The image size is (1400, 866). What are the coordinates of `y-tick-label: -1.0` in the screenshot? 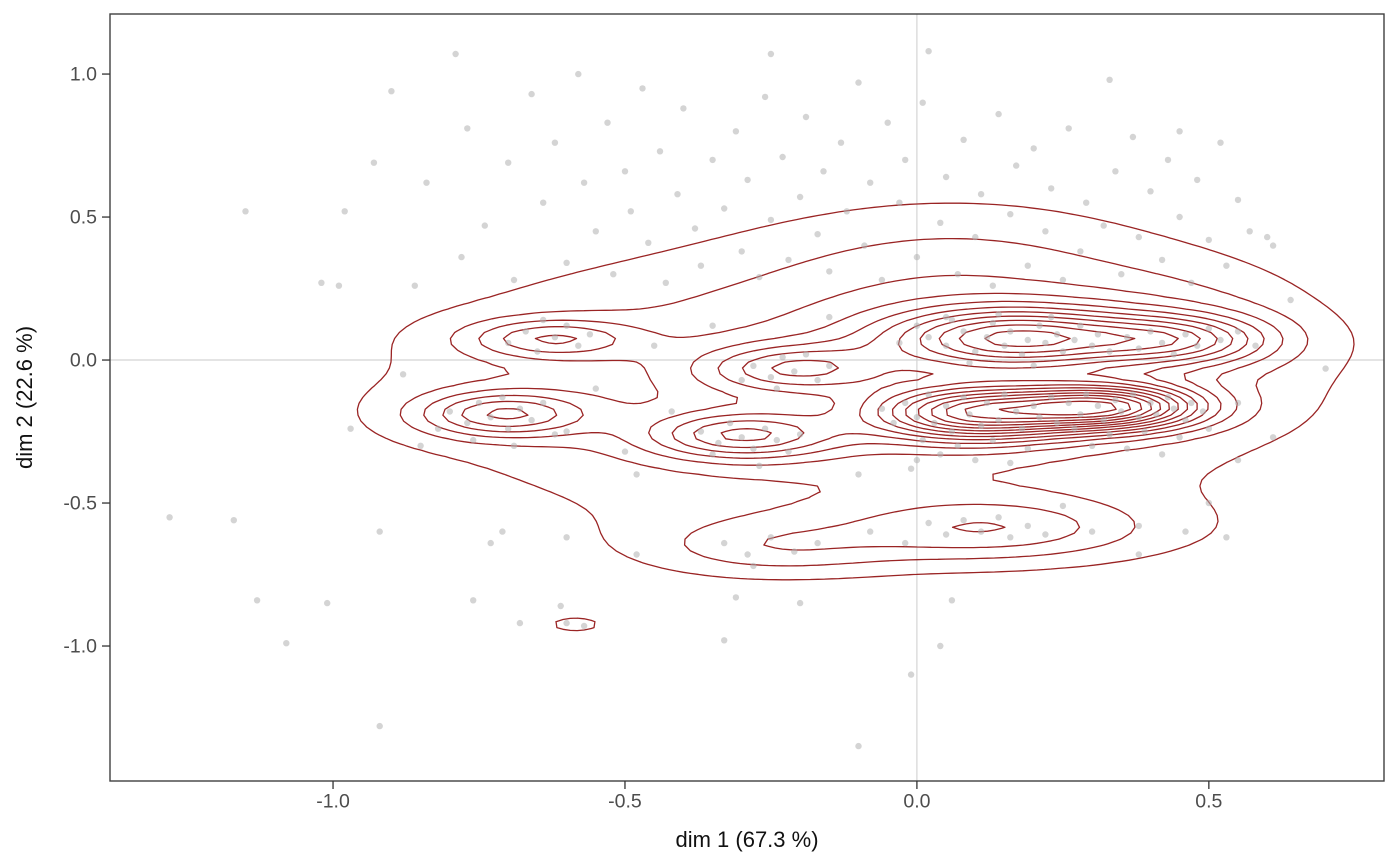 It's located at (80, 647).